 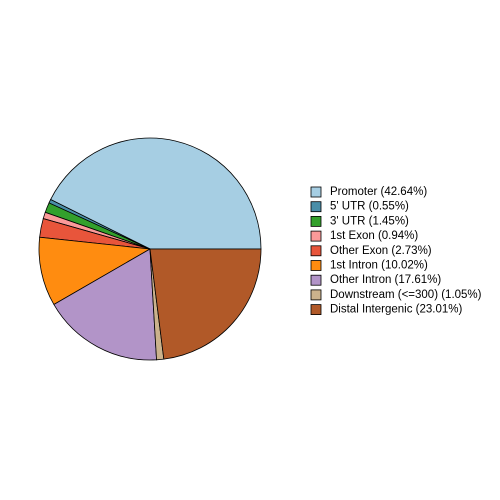 I want to click on legend-label: Downstream (<=300) (1.05%), so click(x=406, y=295).